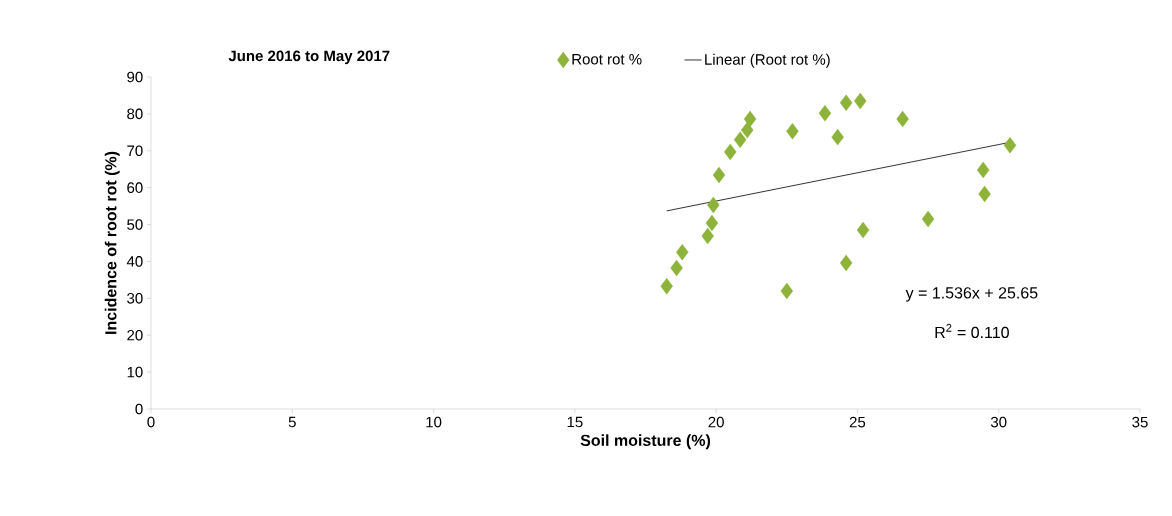 Image resolution: width=1172 pixels, height=516 pixels. I want to click on y-tick-label: 40, so click(134, 261).